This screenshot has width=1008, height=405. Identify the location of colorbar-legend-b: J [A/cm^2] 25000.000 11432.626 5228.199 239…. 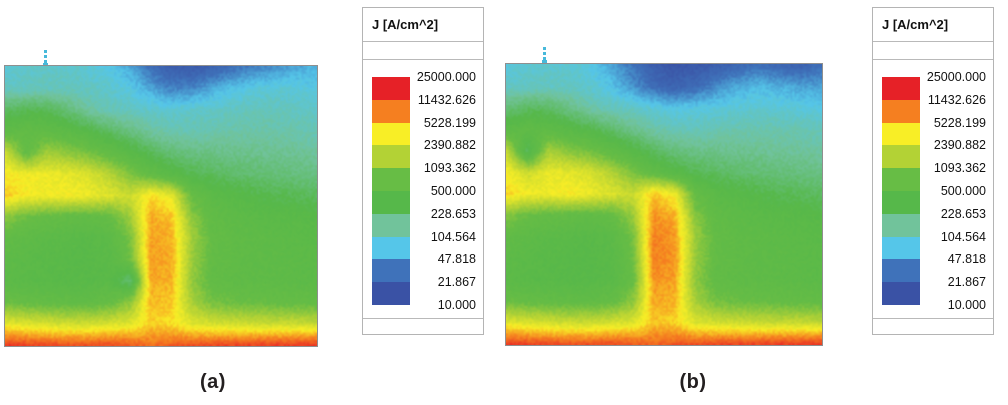
(933, 171).